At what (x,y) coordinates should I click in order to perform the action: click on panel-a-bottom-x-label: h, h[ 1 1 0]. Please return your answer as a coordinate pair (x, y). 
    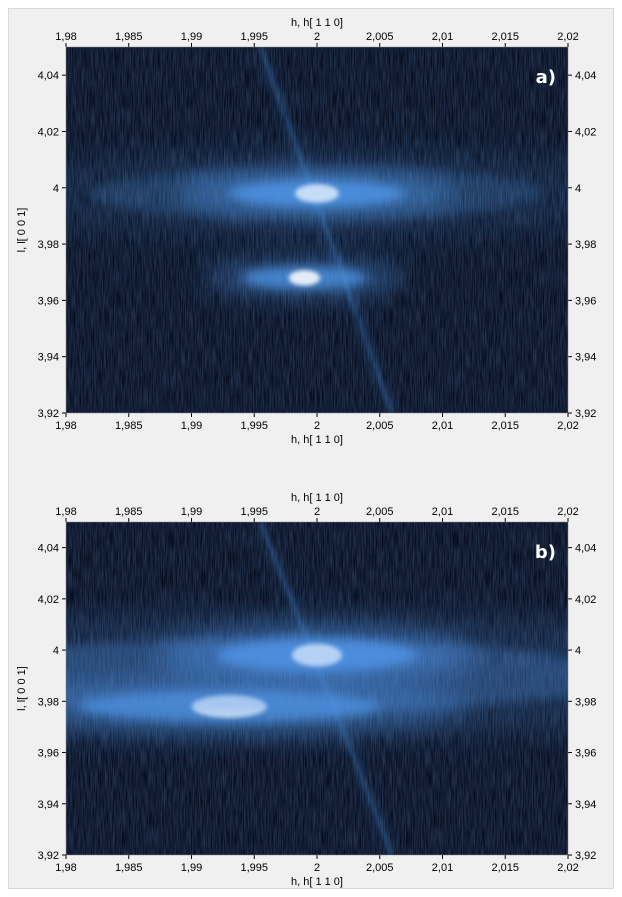
    Looking at the image, I should click on (317, 440).